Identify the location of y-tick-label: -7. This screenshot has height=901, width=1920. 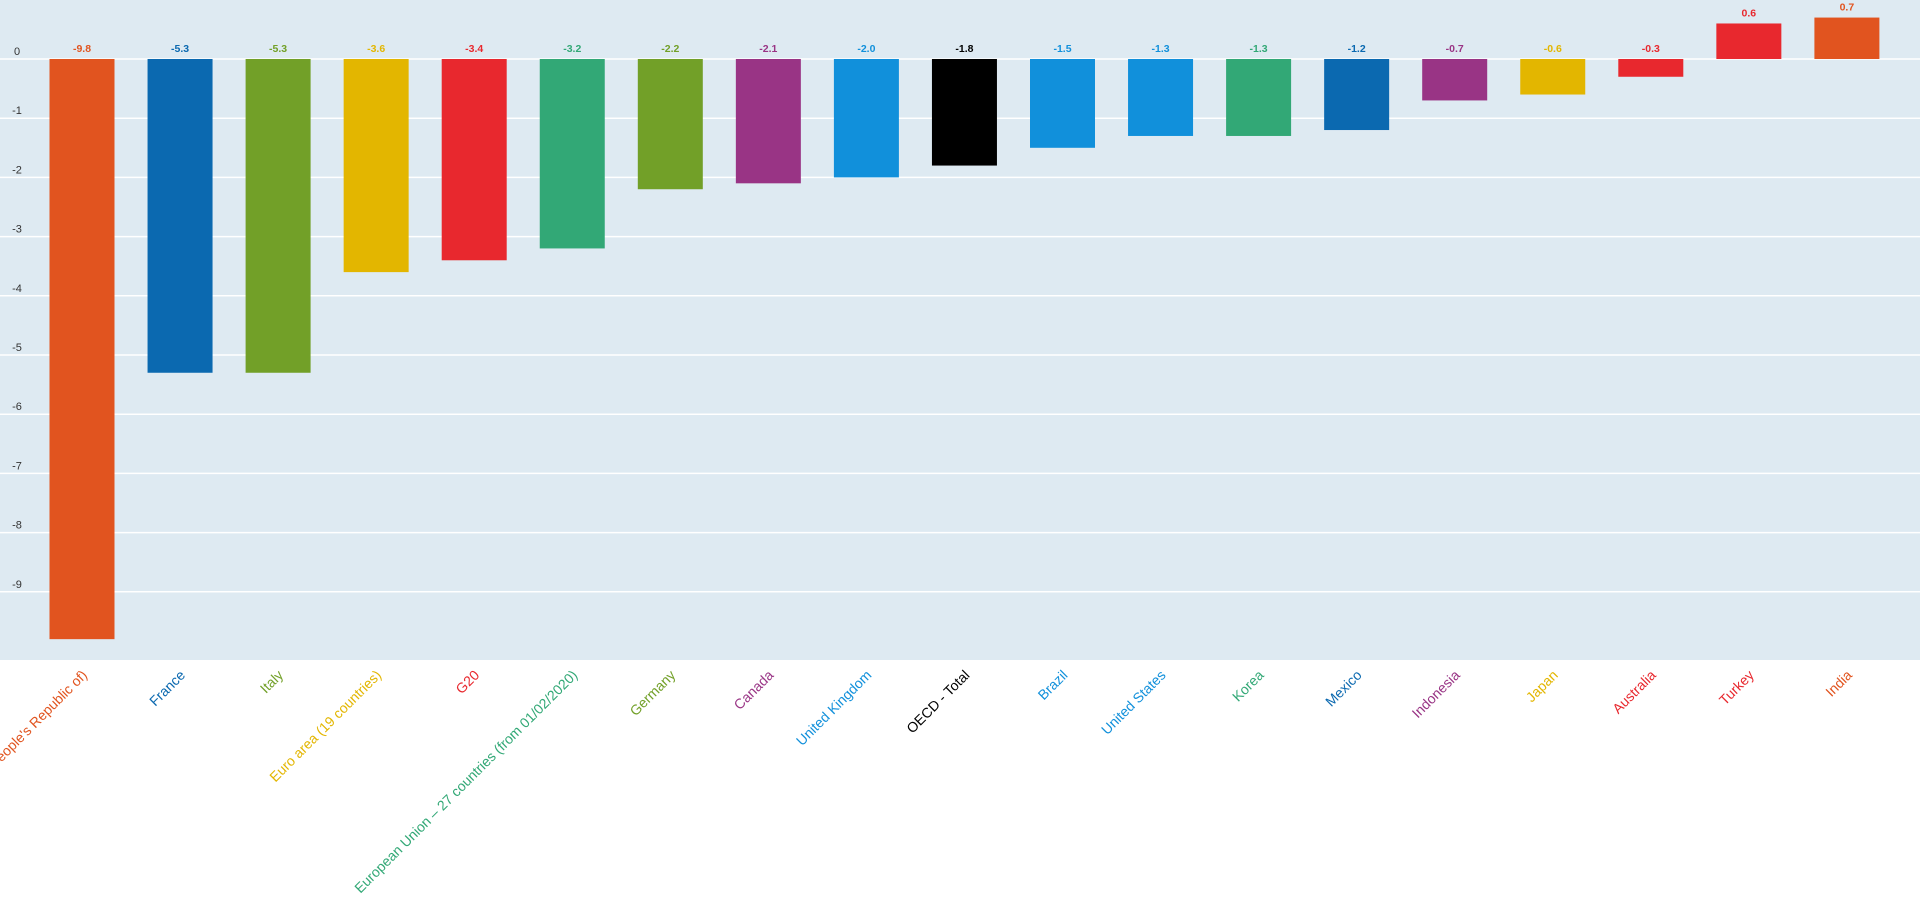
(17, 466).